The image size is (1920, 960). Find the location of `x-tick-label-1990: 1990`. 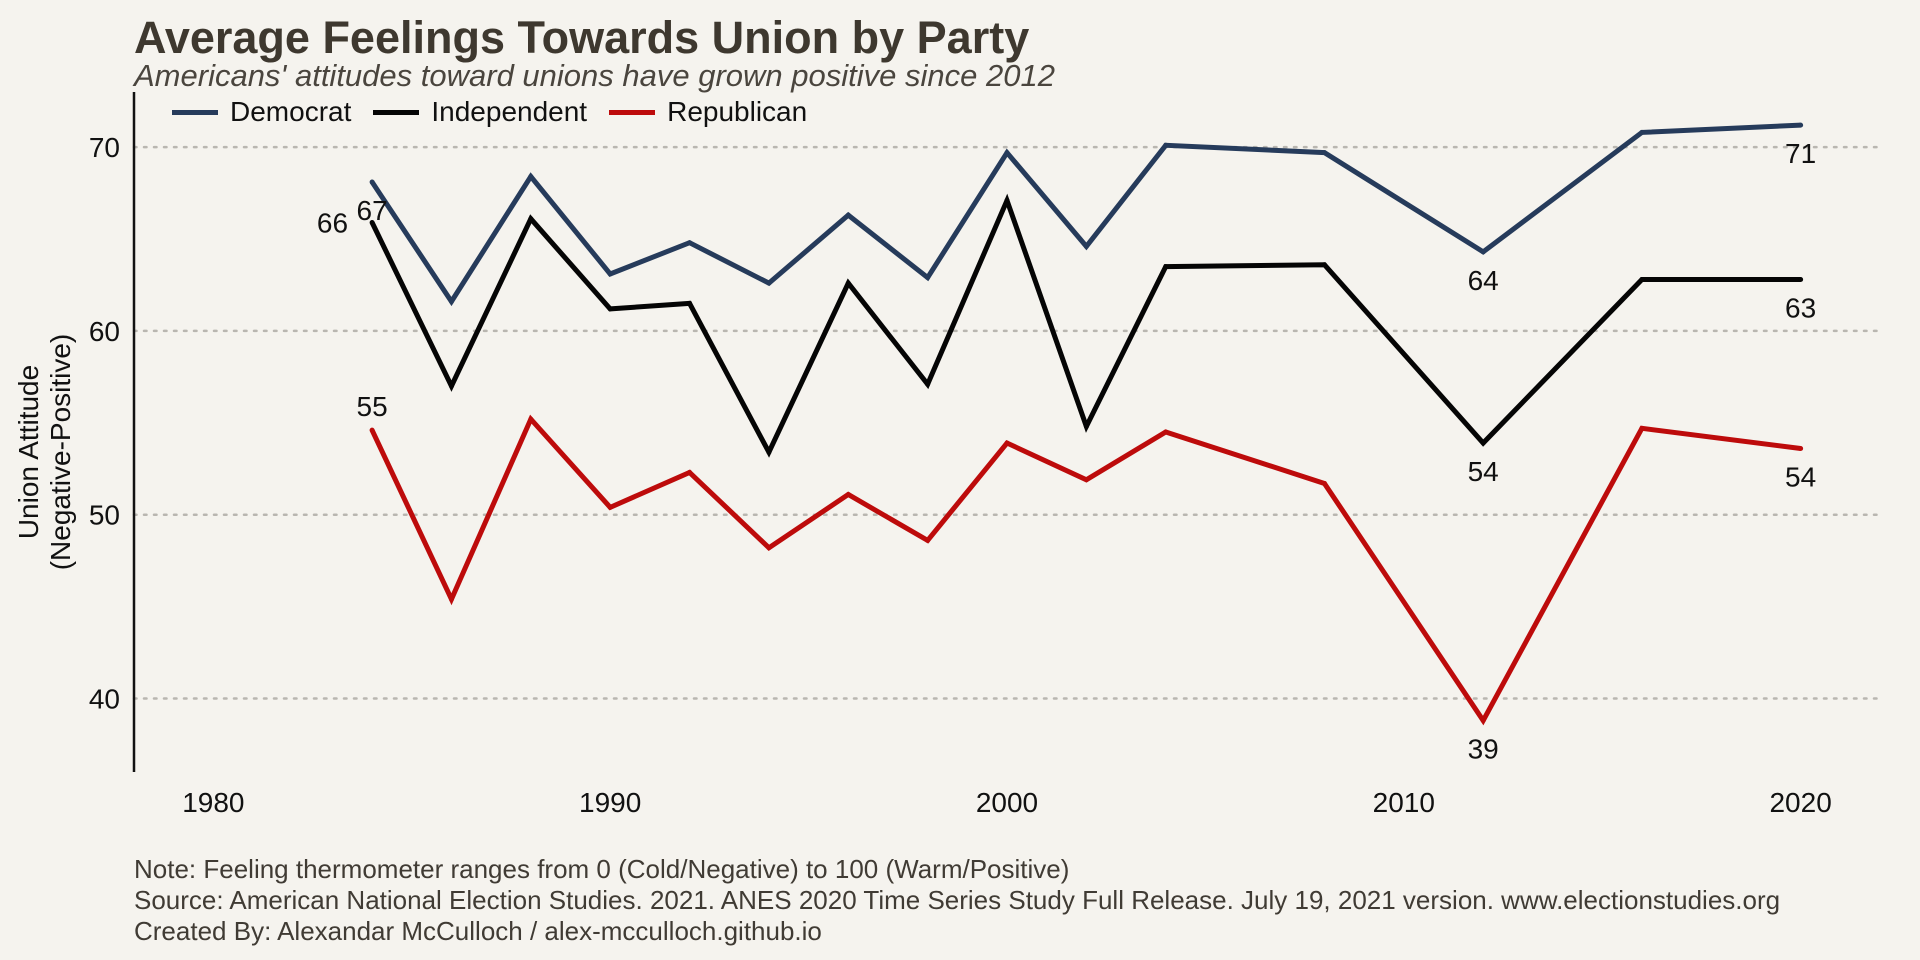

x-tick-label-1990: 1990 is located at coordinates (610, 802).